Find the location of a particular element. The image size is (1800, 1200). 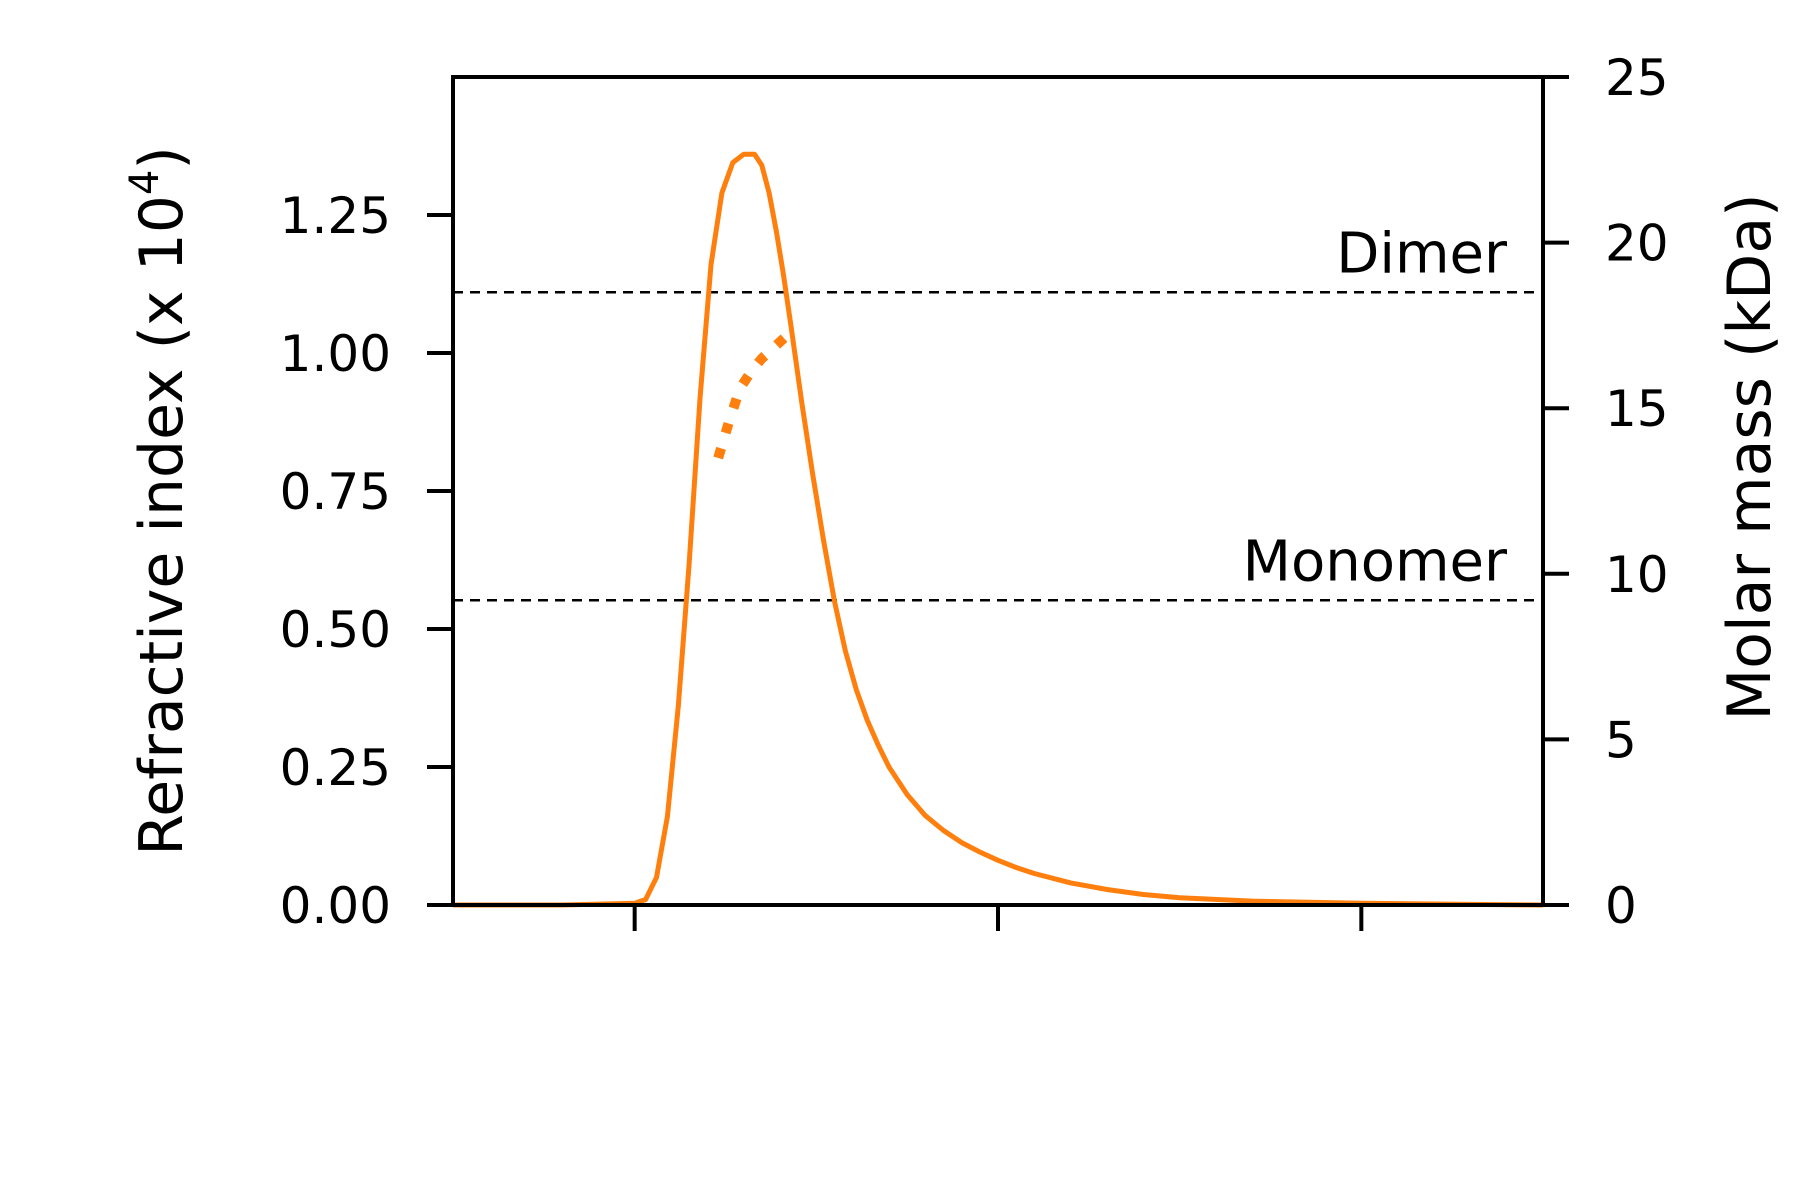

x-axis-ticks is located at coordinates (998, 918).